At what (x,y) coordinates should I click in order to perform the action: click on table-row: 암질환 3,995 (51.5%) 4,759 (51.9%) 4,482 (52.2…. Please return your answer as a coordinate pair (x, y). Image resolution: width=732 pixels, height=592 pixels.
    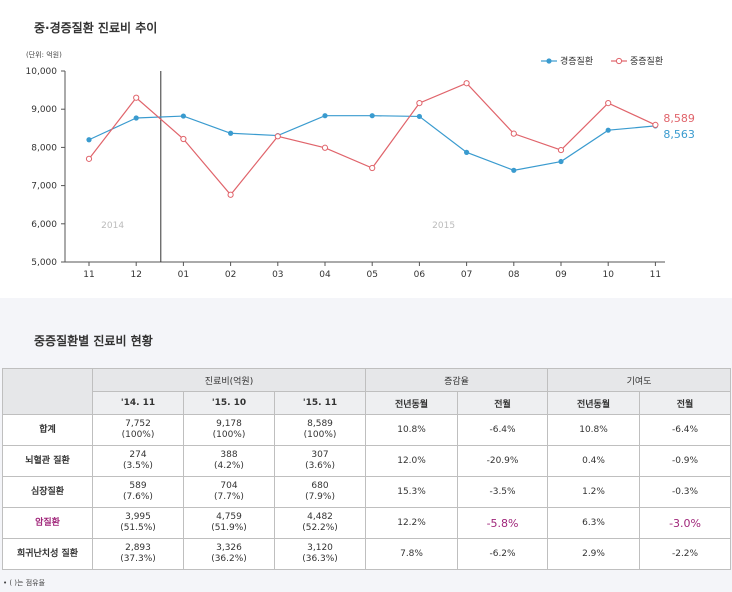
    Looking at the image, I should click on (367, 523).